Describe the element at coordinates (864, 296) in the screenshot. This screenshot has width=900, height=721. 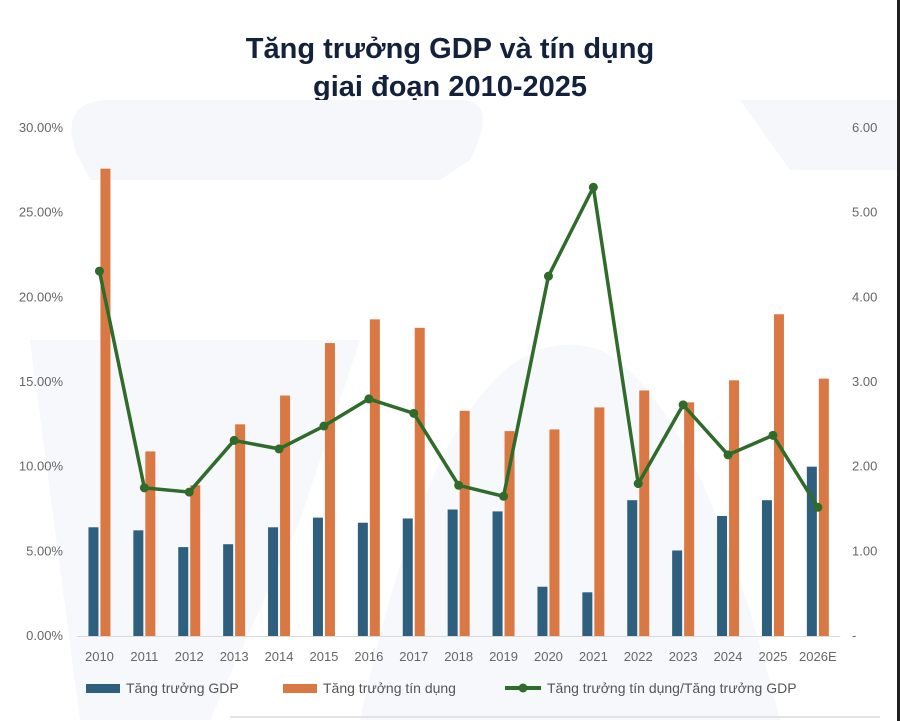
I see `y-right-tick-label: 4.00` at that location.